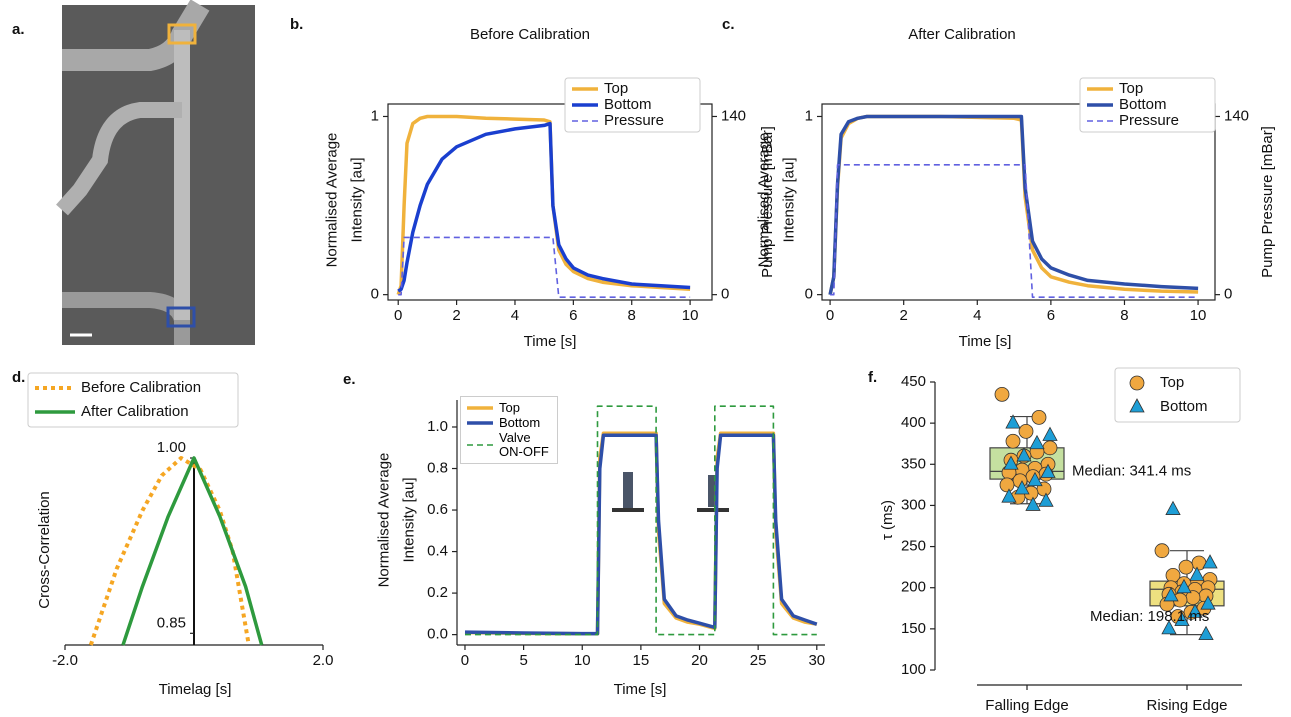  Describe the element at coordinates (690, 315) in the screenshot. I see `x-tick-label: 10` at that location.